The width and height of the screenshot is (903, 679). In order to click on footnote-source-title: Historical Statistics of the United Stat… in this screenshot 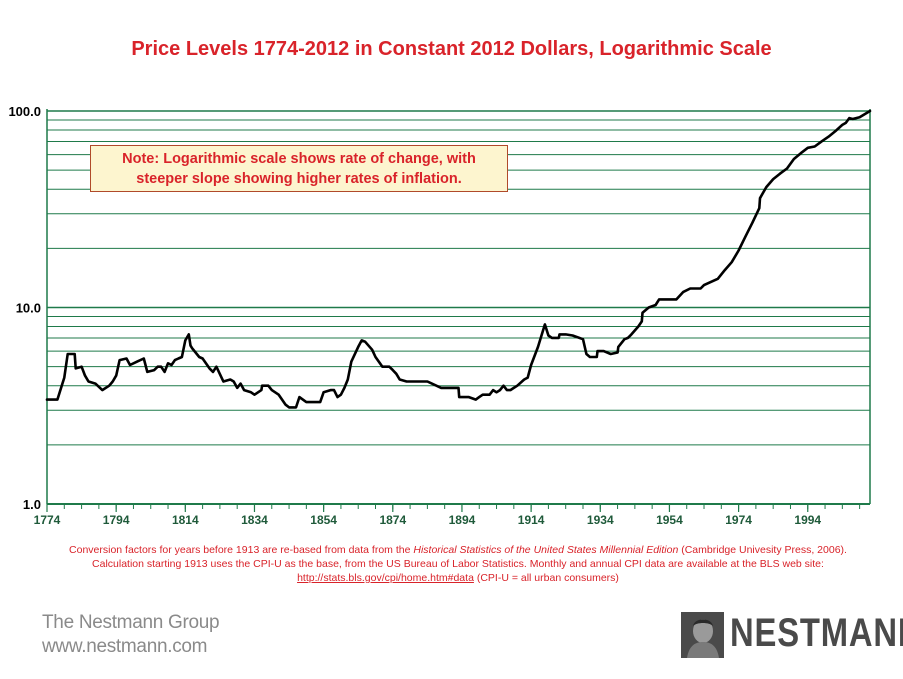, I will do `click(546, 550)`.